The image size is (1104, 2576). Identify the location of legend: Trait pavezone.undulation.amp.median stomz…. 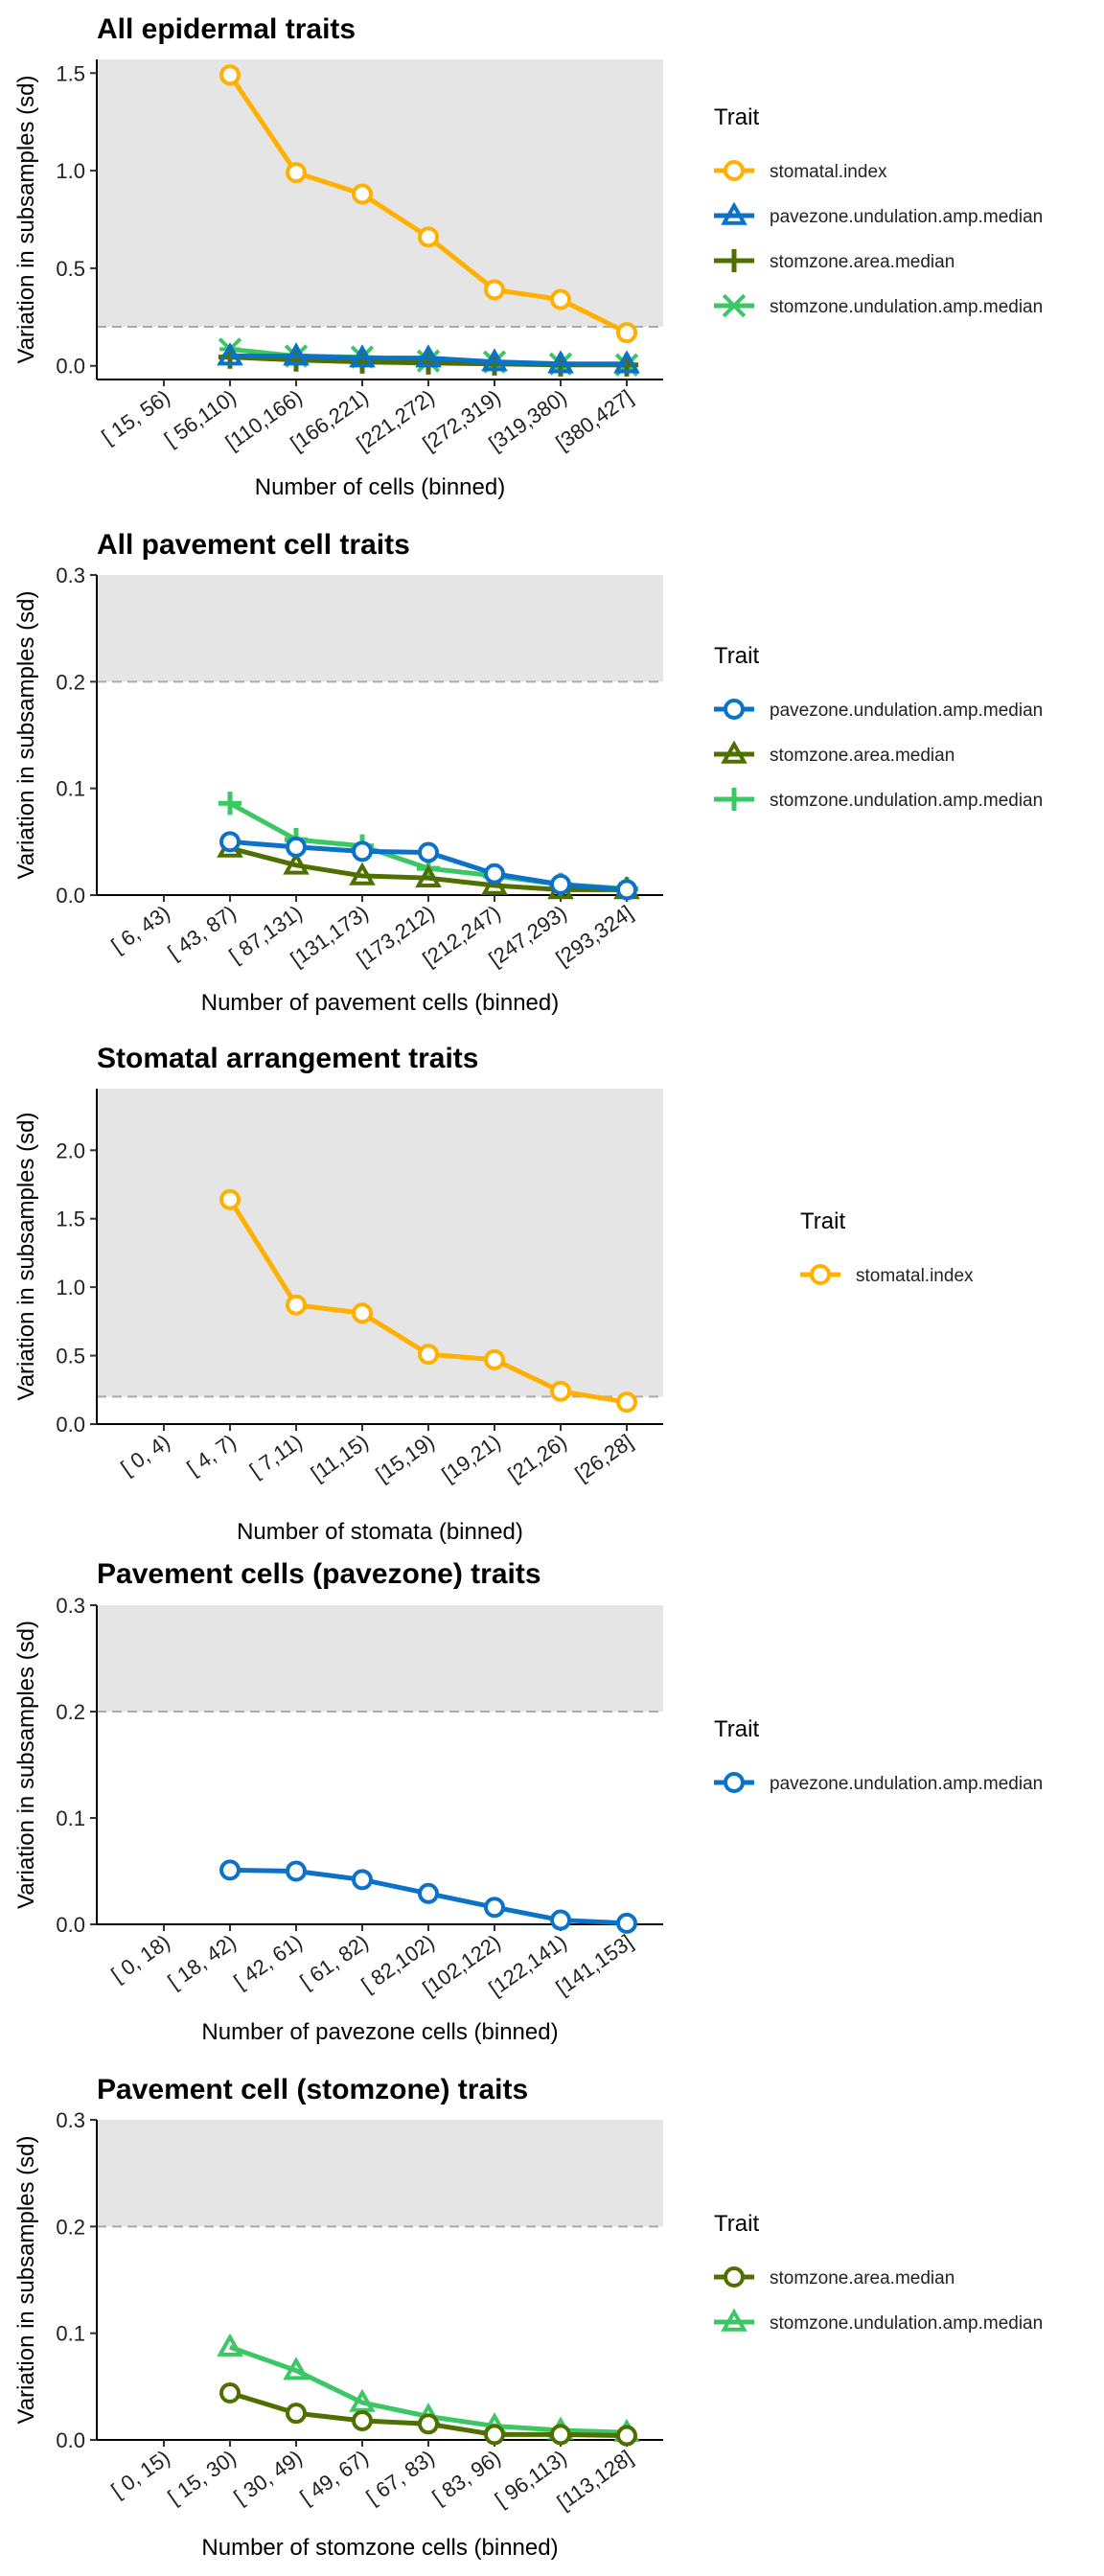
(878, 727).